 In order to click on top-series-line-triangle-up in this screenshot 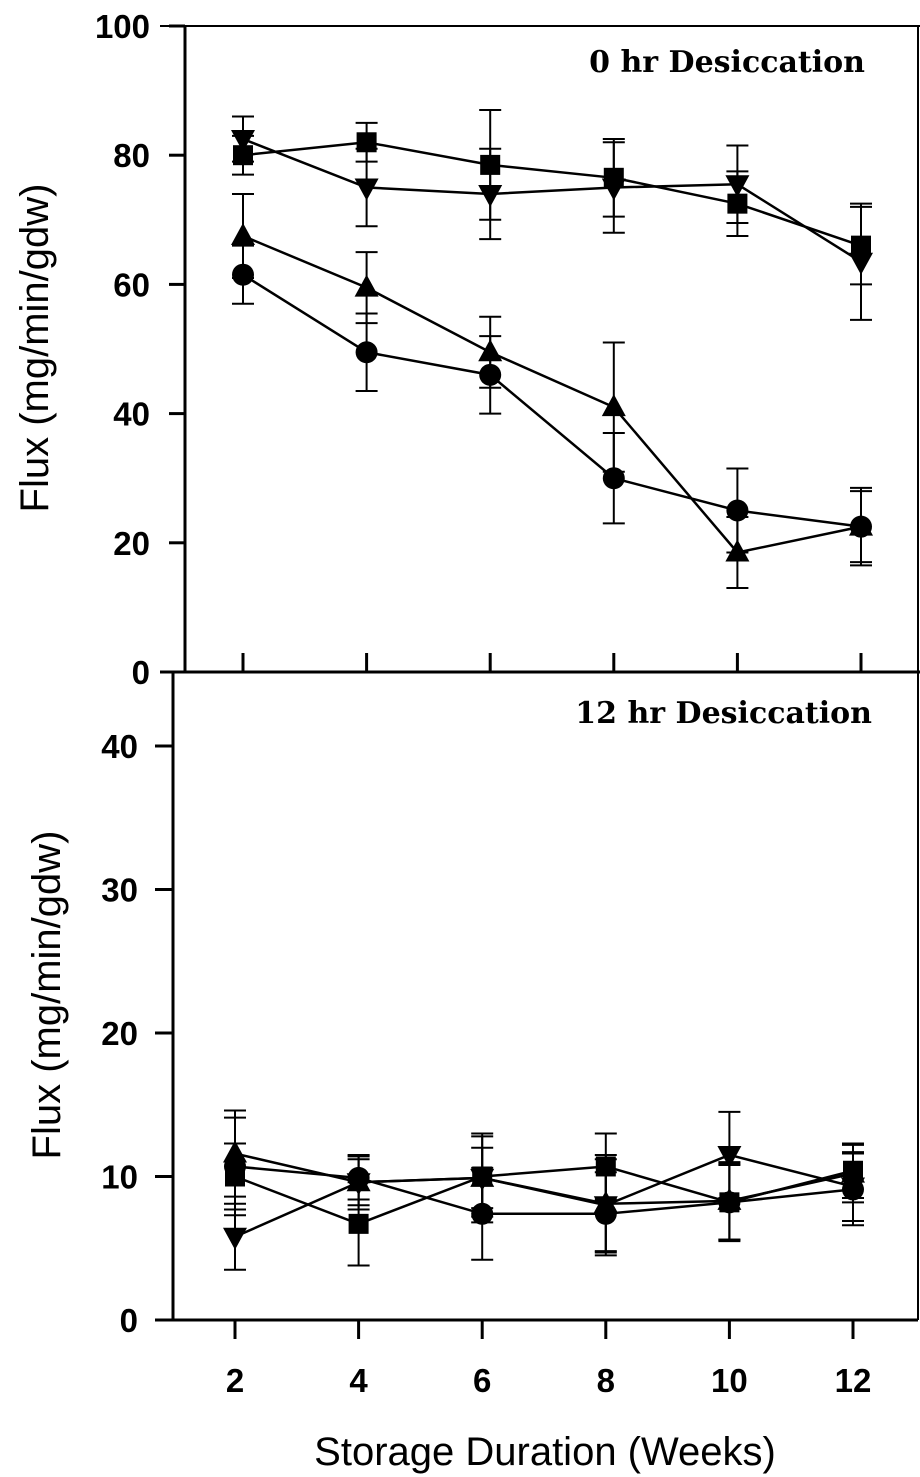, I will do `click(552, 394)`.